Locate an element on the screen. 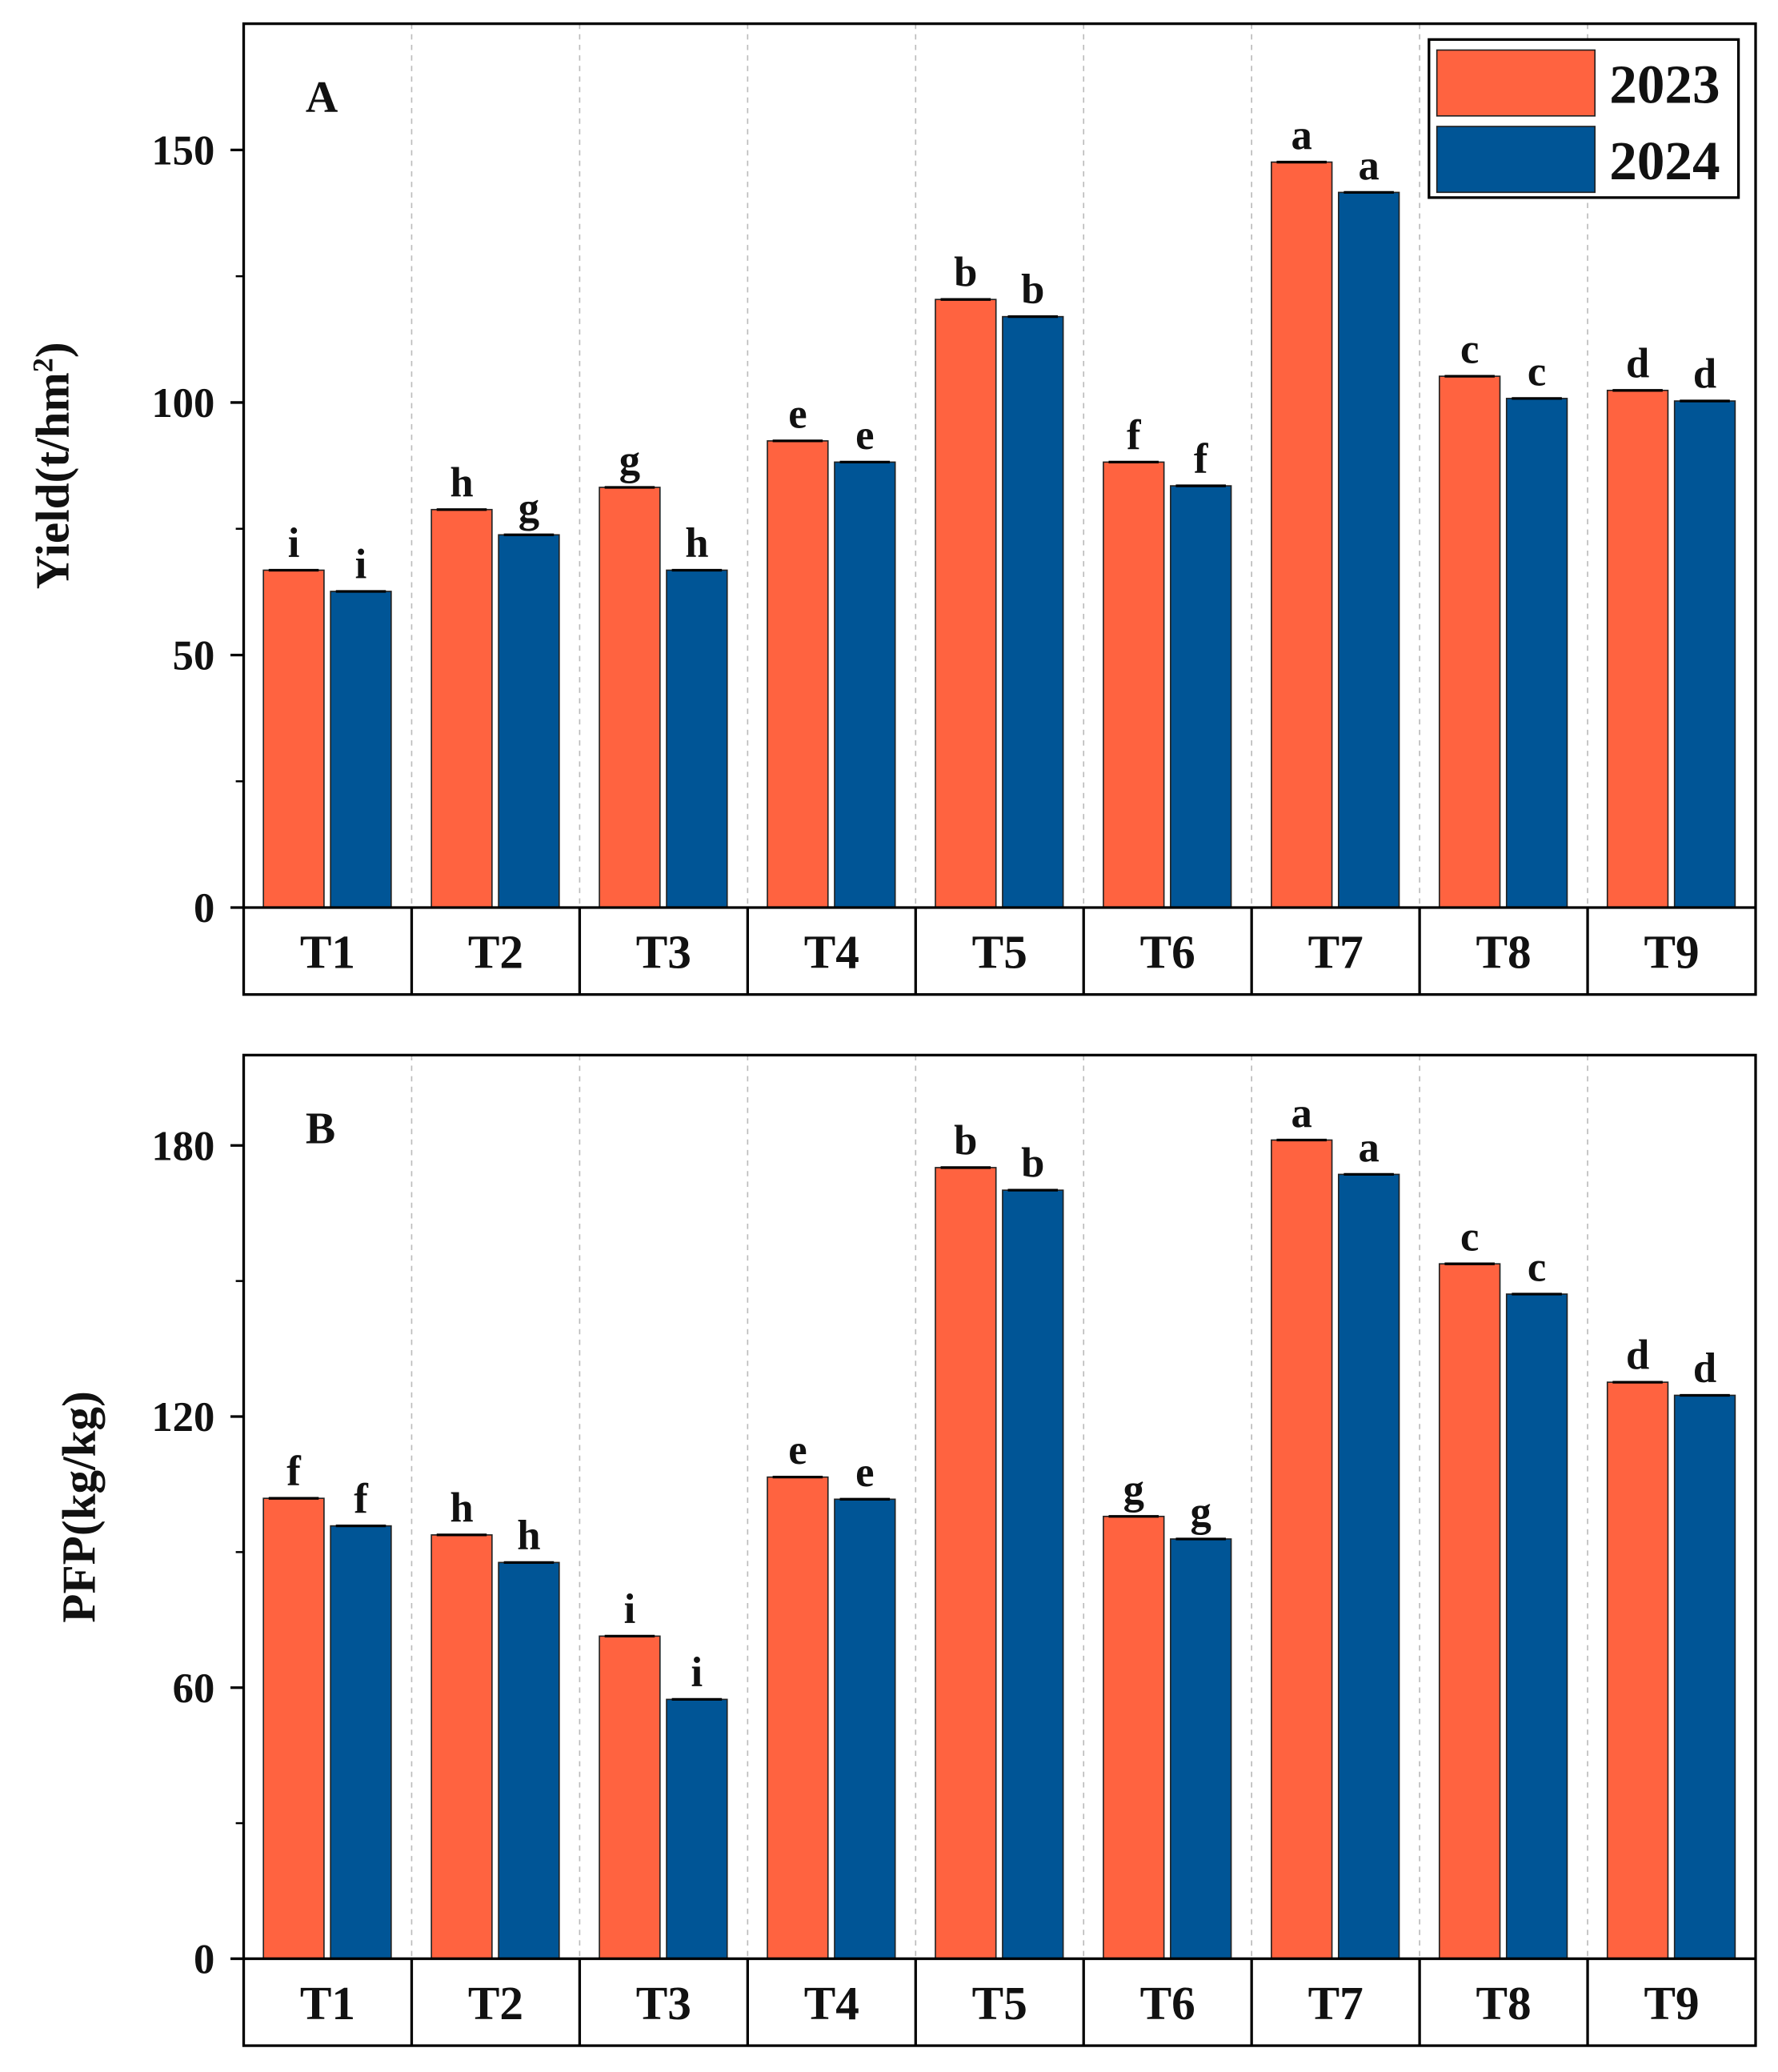  y-tick-label: 180 is located at coordinates (182, 1146).